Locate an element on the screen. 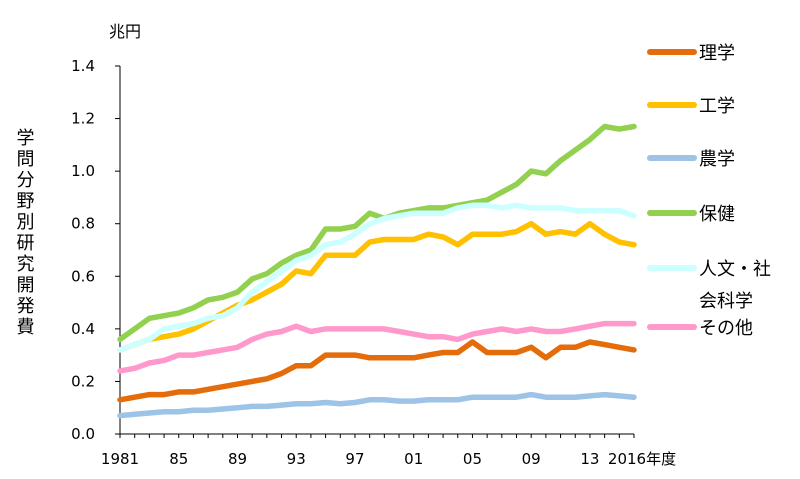 This screenshot has height=479, width=800. y-tick-label: 1.4 is located at coordinates (83, 66).